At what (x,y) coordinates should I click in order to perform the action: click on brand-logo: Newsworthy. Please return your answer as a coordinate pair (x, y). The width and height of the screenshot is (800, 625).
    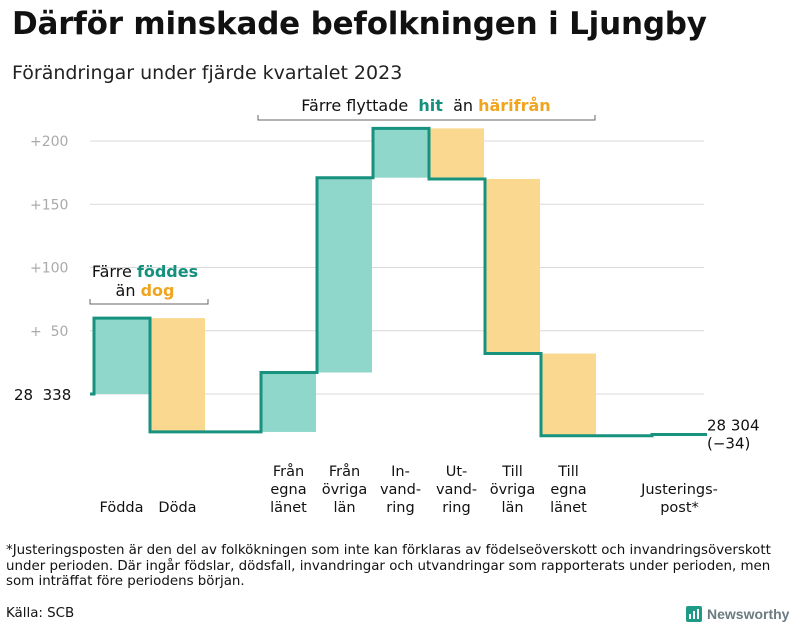
    Looking at the image, I should click on (737, 614).